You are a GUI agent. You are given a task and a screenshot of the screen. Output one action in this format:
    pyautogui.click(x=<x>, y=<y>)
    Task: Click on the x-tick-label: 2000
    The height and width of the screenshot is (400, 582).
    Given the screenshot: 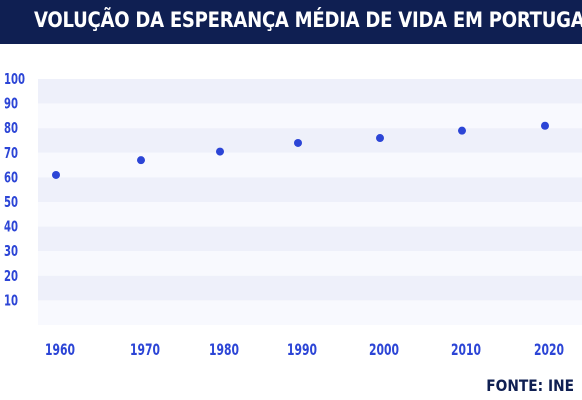 What is the action you would take?
    pyautogui.click(x=384, y=349)
    